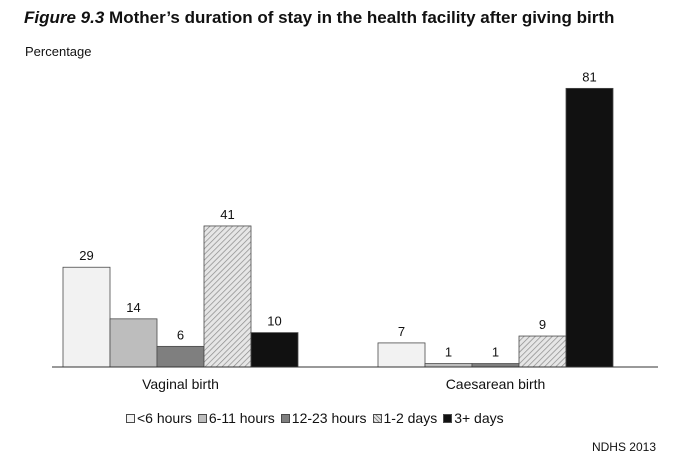  Describe the element at coordinates (589, 227) in the screenshot. I see `bar-caesarean-birth-3-days` at that location.